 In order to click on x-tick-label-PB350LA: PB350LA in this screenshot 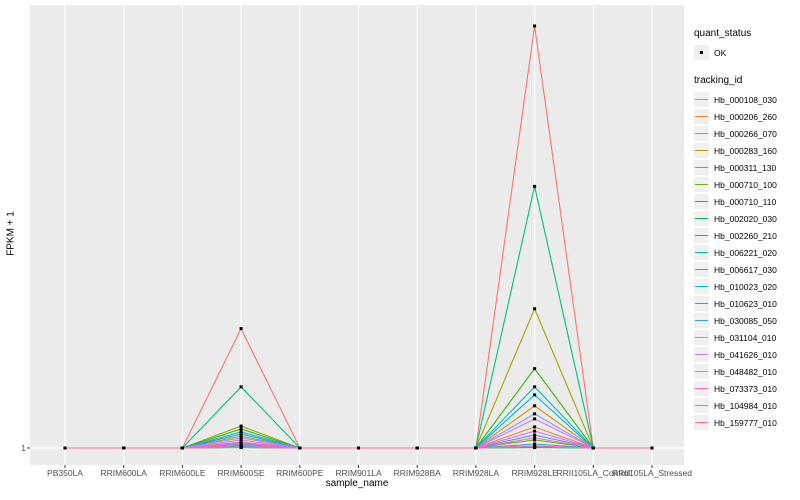, I will do `click(65, 473)`.